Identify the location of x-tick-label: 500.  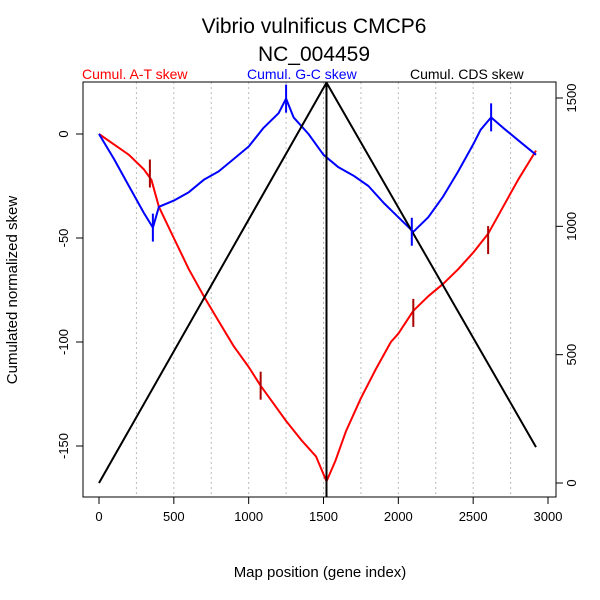
(174, 516).